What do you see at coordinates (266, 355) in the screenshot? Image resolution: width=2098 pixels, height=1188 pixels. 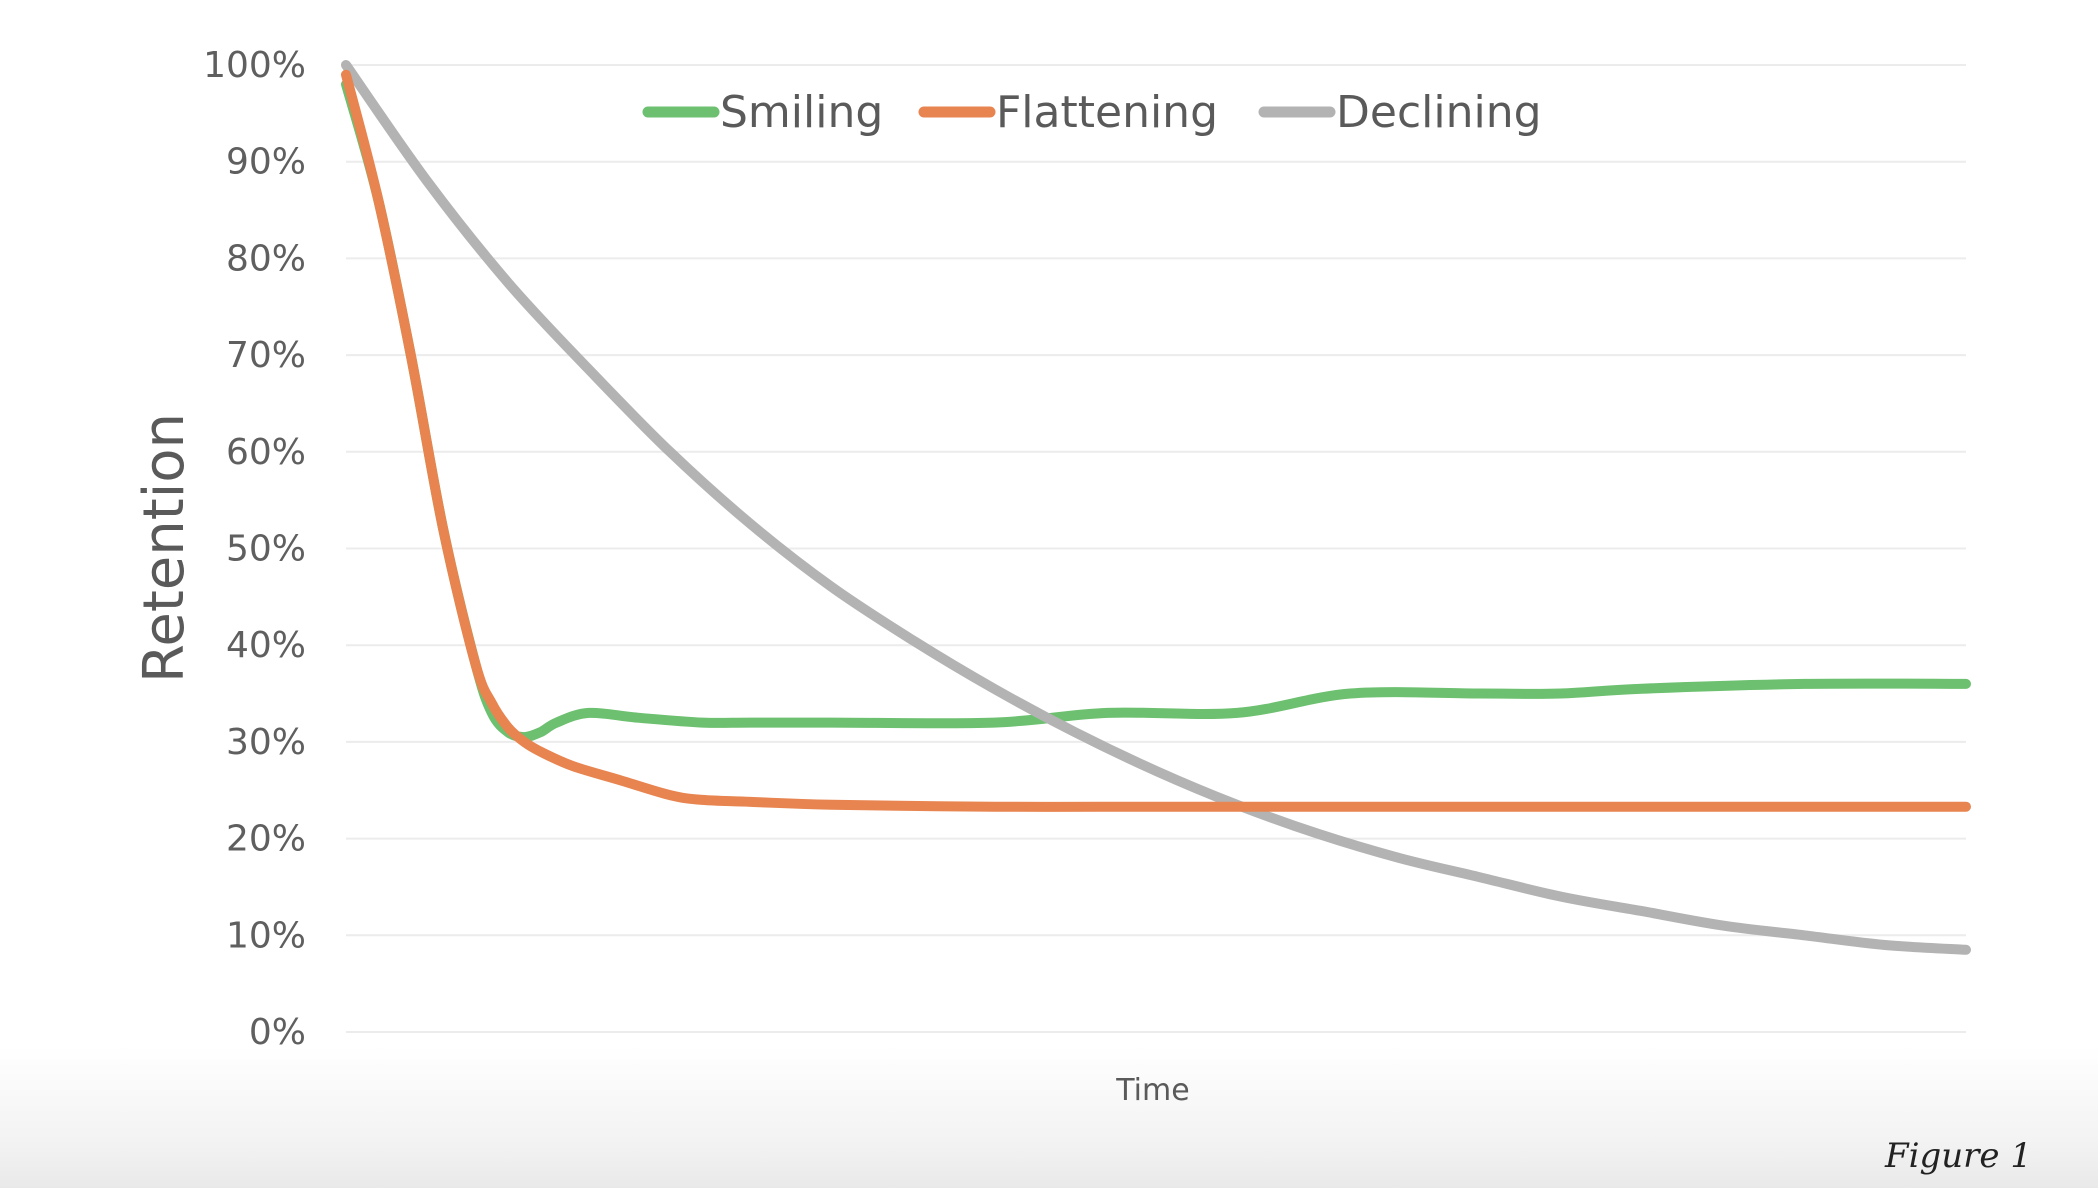 I see `y-tick-label: 70%` at bounding box center [266, 355].